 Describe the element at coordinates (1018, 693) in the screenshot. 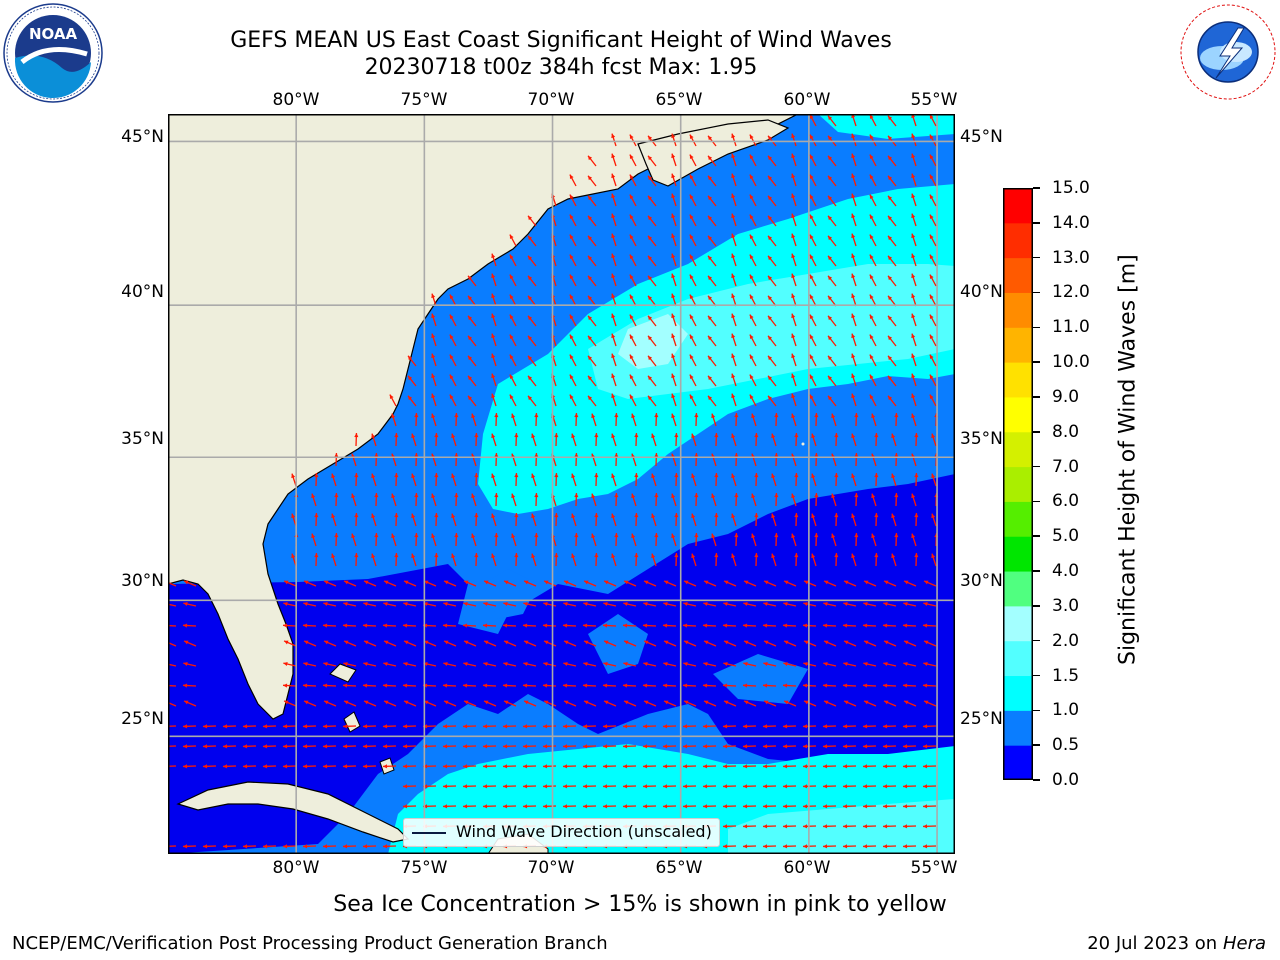

I see `colorbar-segment` at that location.